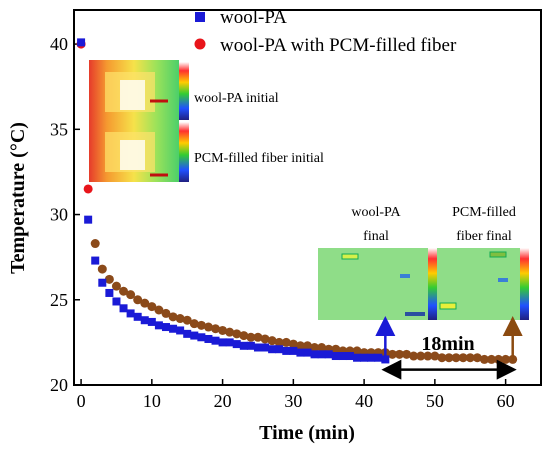  Describe the element at coordinates (259, 158) in the screenshot. I see `label-pcm-initial: PCM-filled fiber initial` at that location.